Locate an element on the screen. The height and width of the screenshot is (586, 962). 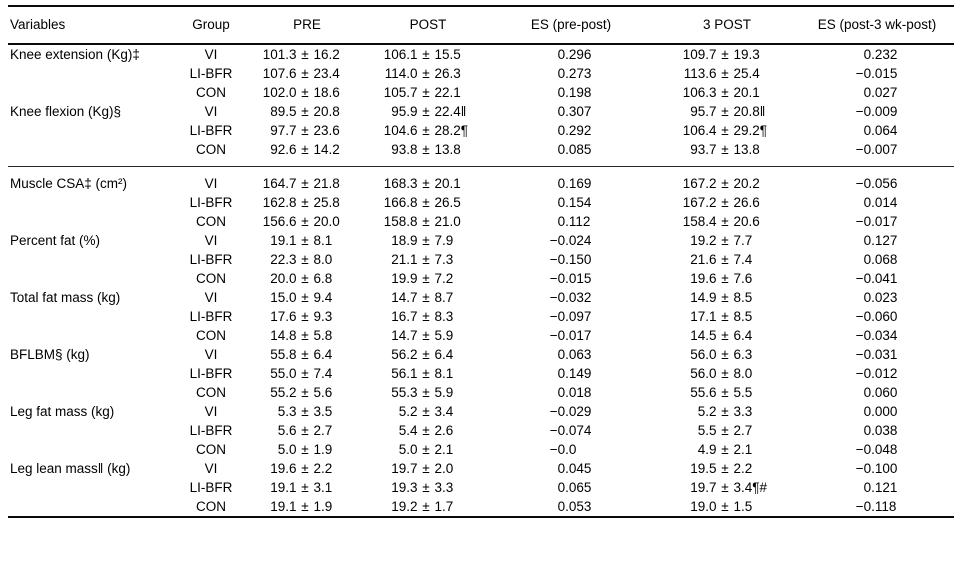
mean-sd-value: 5.3 ±3.5 is located at coordinates (305, 411).